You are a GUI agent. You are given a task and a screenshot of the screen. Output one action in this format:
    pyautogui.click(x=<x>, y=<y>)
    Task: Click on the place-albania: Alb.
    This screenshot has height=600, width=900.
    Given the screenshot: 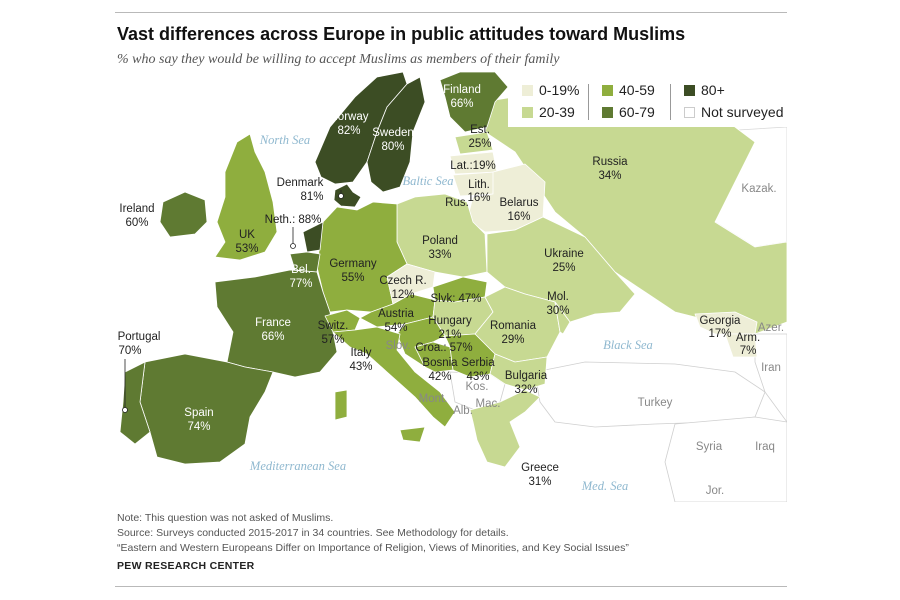 What is the action you would take?
    pyautogui.click(x=463, y=411)
    